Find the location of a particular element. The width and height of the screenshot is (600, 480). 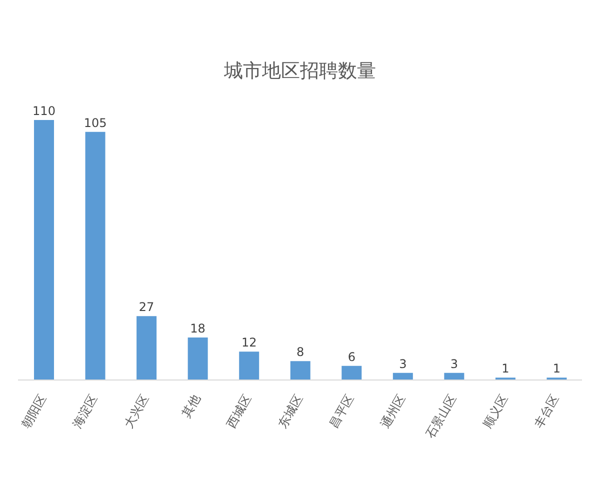

x-tick-label: 海淀区 is located at coordinates (85, 411).